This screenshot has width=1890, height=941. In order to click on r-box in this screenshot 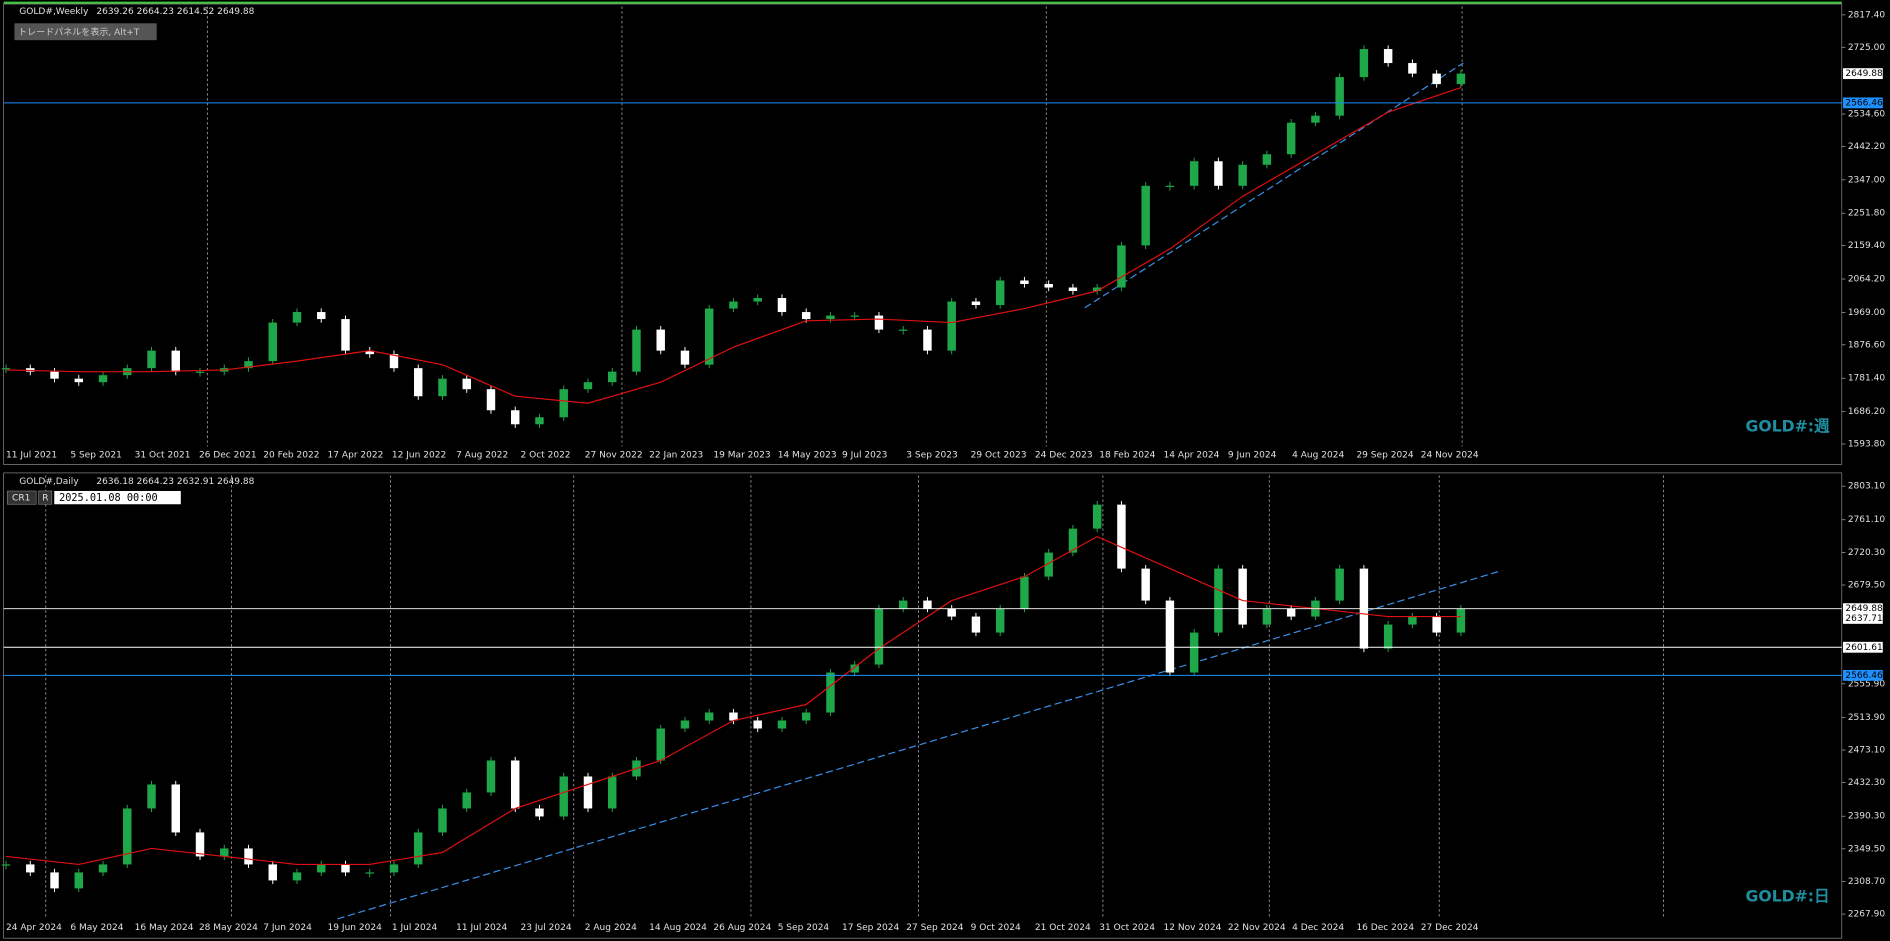, I will do `click(45, 497)`.